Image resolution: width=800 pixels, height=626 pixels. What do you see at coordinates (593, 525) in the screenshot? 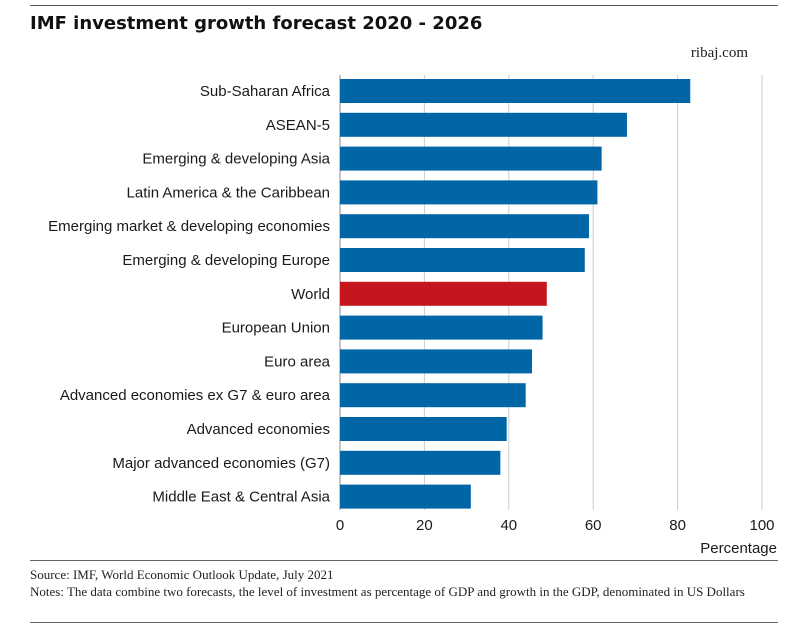
I see `x-tick-label: 60` at bounding box center [593, 525].